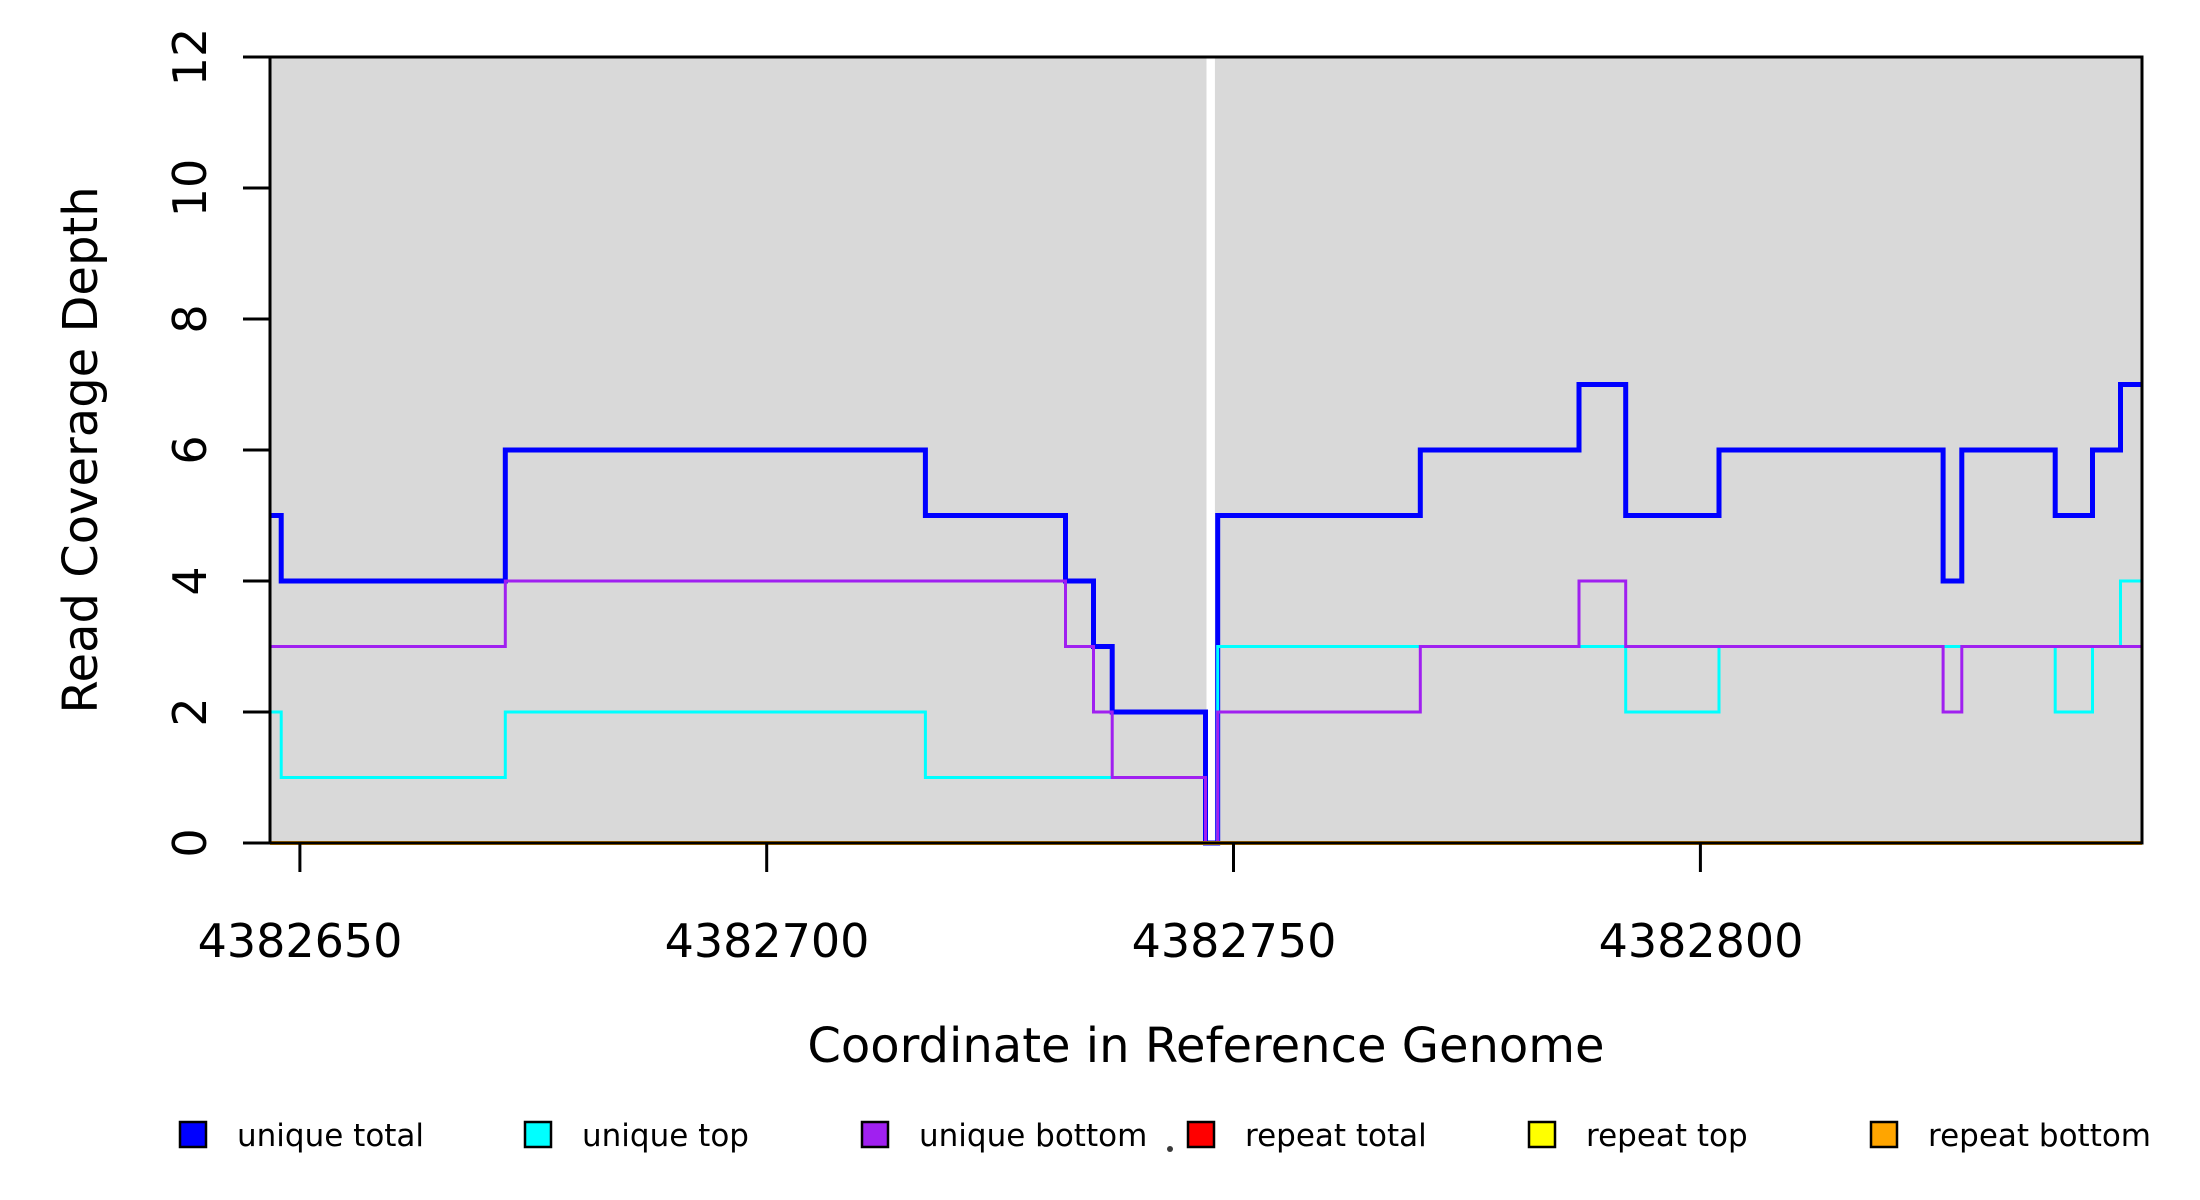 This screenshot has width=2200, height=1200. What do you see at coordinates (190, 449) in the screenshot?
I see `y-tick-label: 6` at bounding box center [190, 449].